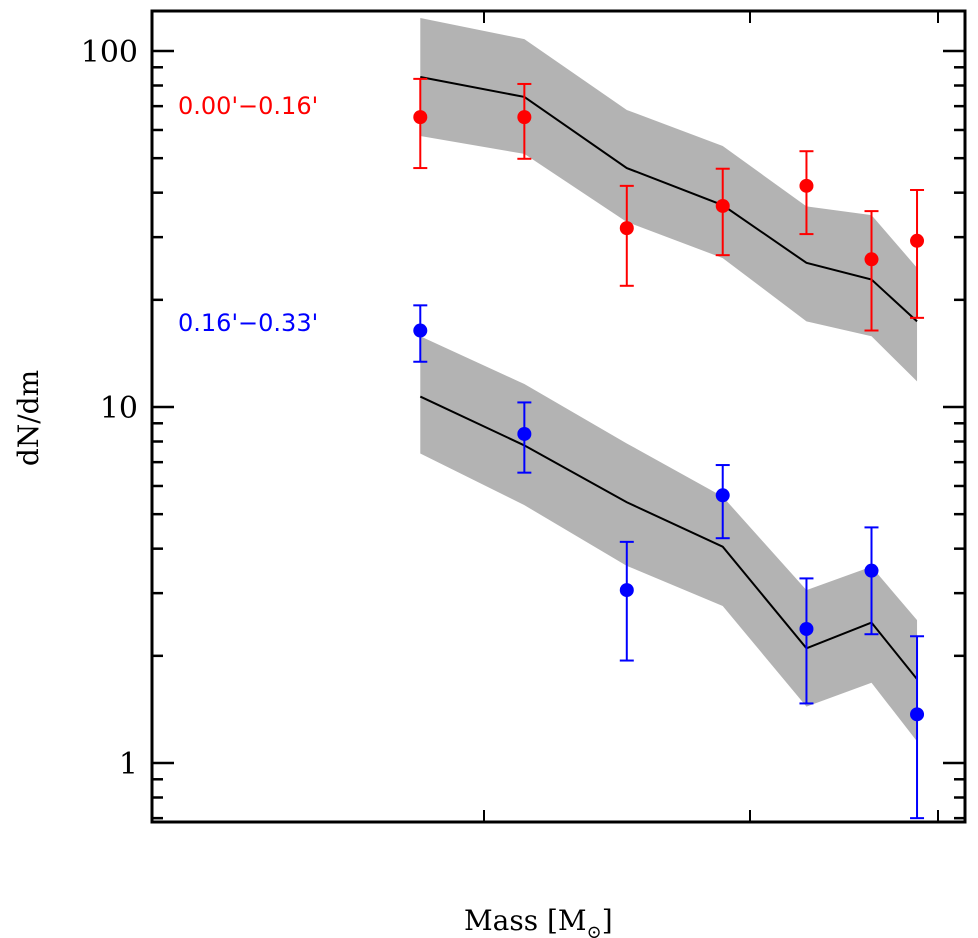 The height and width of the screenshot is (938, 978). I want to click on x-axis-label-close: ], so click(607, 920).